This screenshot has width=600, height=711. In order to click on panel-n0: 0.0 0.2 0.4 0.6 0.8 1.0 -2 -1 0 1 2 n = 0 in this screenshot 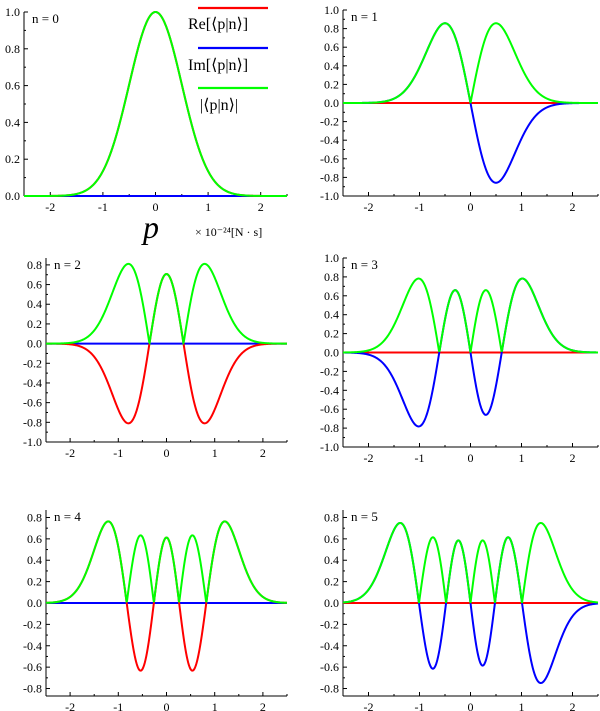, I will do `click(146, 109)`.